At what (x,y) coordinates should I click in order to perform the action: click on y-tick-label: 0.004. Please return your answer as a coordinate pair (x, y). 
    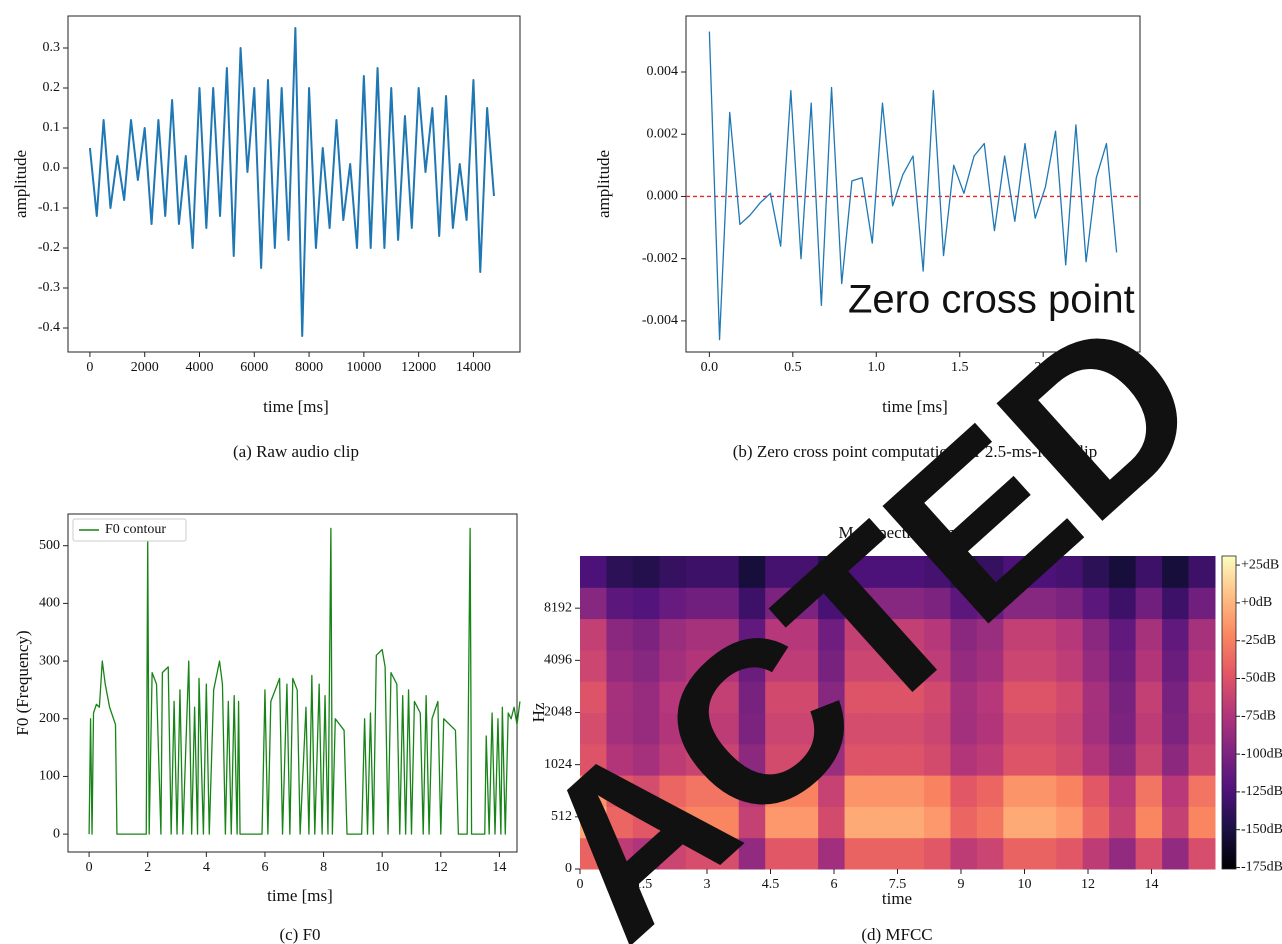
    Looking at the image, I should click on (663, 71).